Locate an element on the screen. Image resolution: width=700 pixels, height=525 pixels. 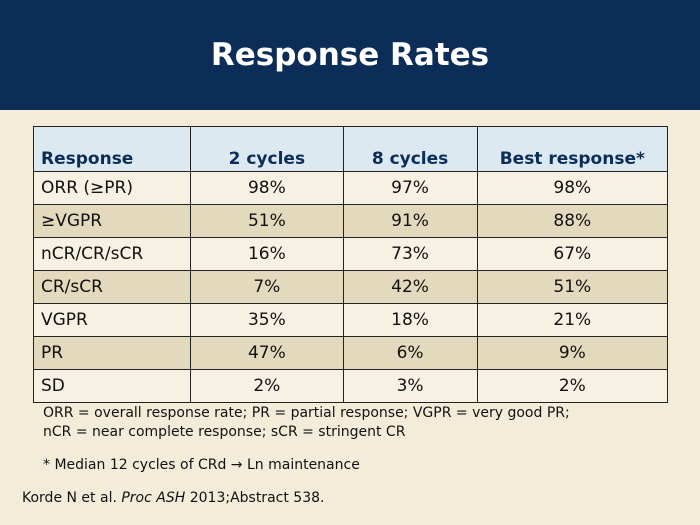
value-cell: 67% is located at coordinates (572, 254).